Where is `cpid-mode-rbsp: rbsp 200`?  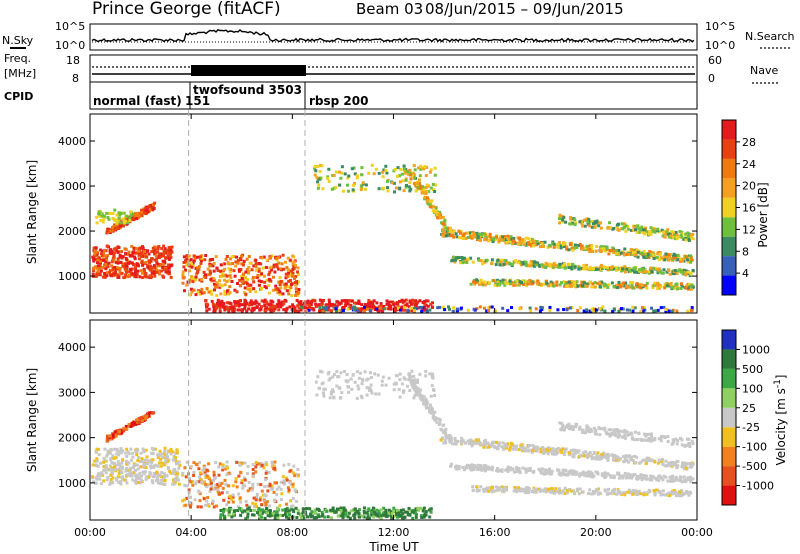 cpid-mode-rbsp: rbsp 200 is located at coordinates (338, 101).